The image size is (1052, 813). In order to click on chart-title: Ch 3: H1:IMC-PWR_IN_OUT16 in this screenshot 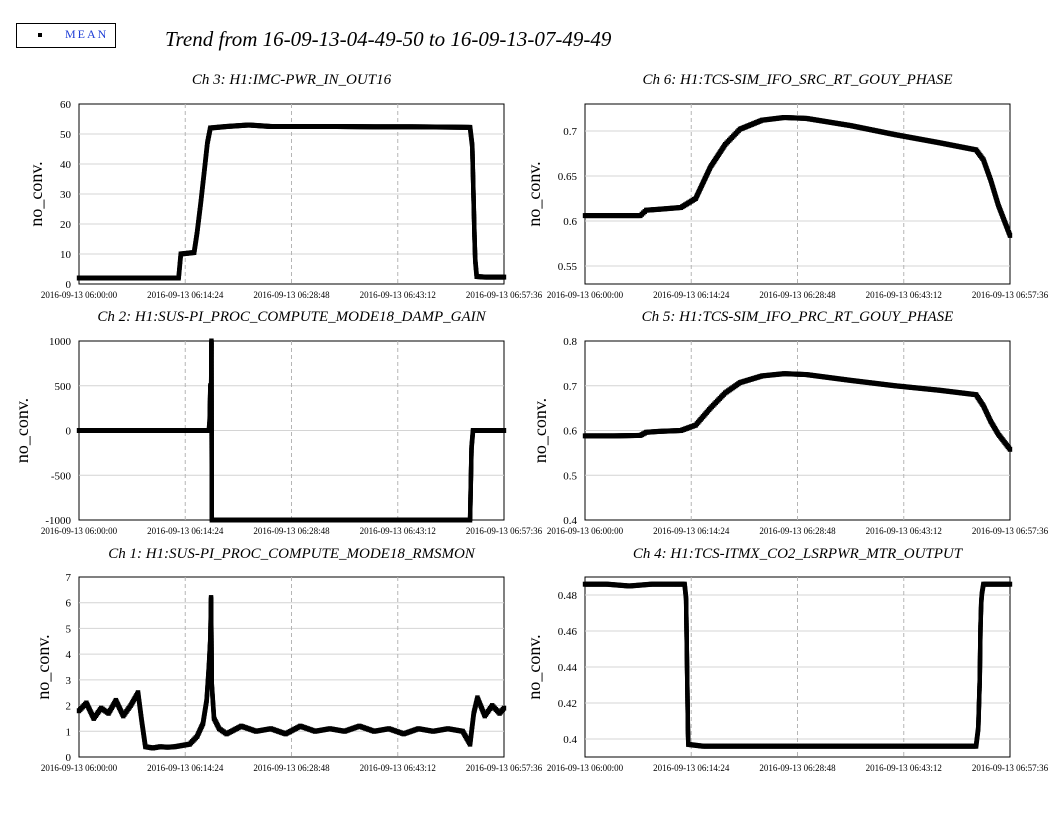, I will do `click(292, 80)`.